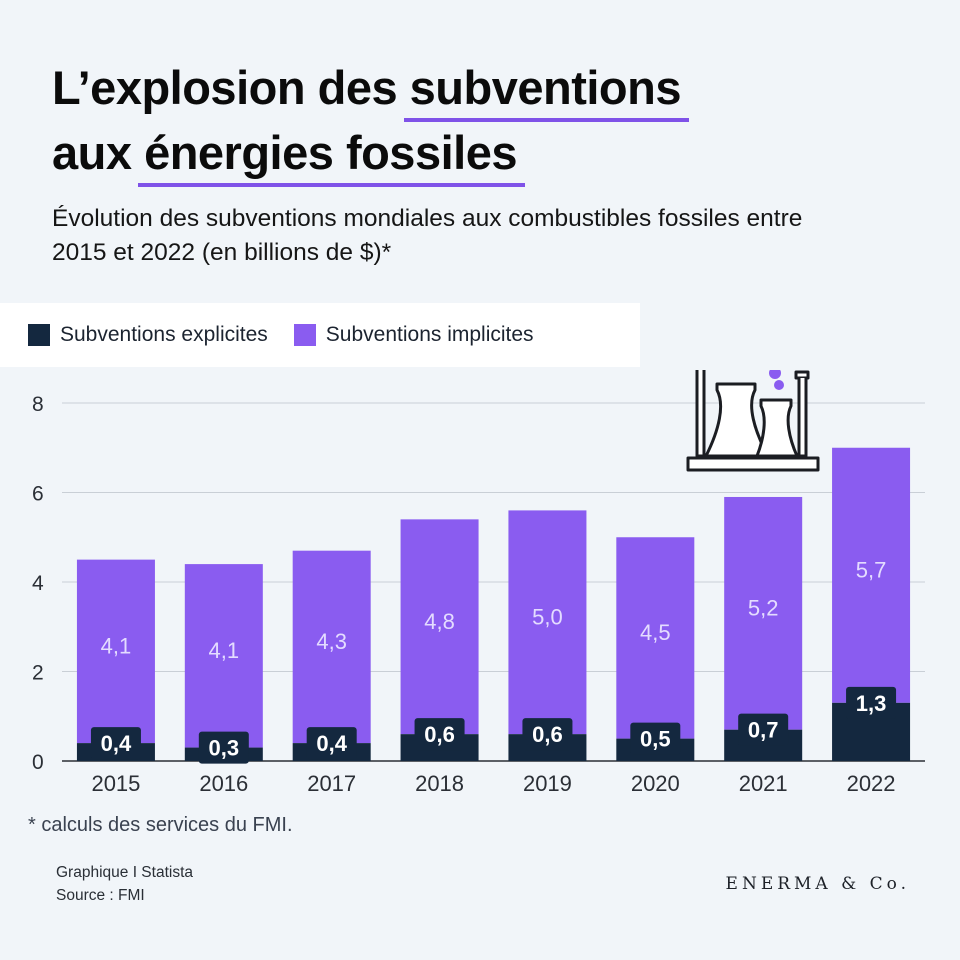  I want to click on x-tick-label-2018: 2018, so click(439, 783).